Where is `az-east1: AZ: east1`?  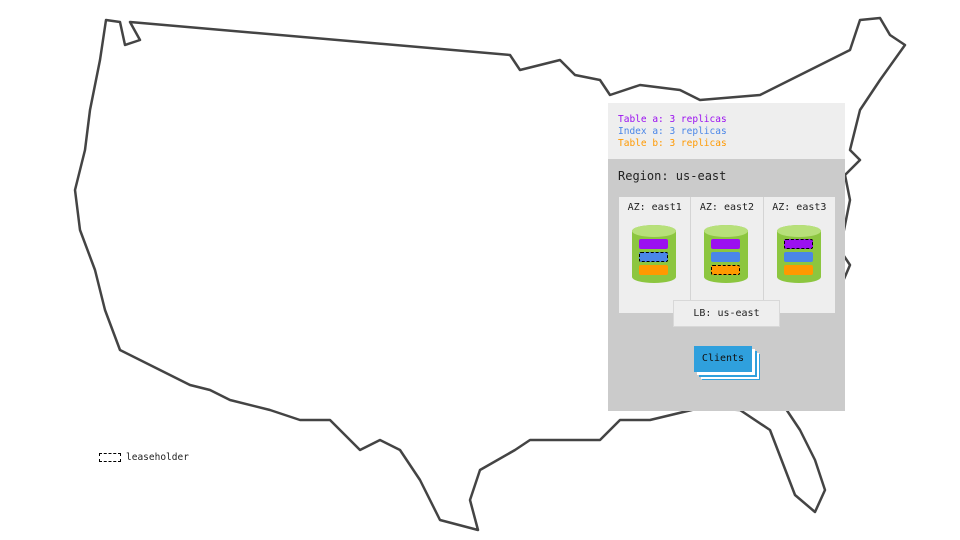
az-east1: AZ: east1 is located at coordinates (655, 255).